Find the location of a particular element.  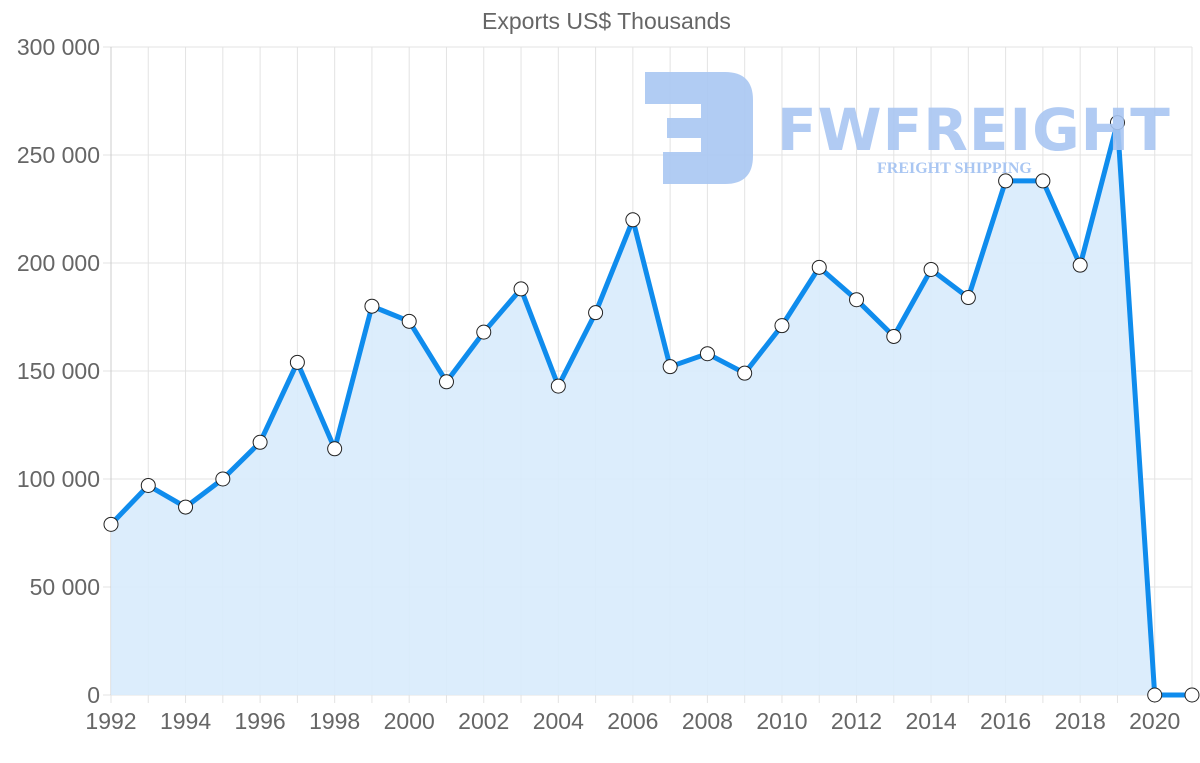

y-tick-label: 150 000 is located at coordinates (58, 371).